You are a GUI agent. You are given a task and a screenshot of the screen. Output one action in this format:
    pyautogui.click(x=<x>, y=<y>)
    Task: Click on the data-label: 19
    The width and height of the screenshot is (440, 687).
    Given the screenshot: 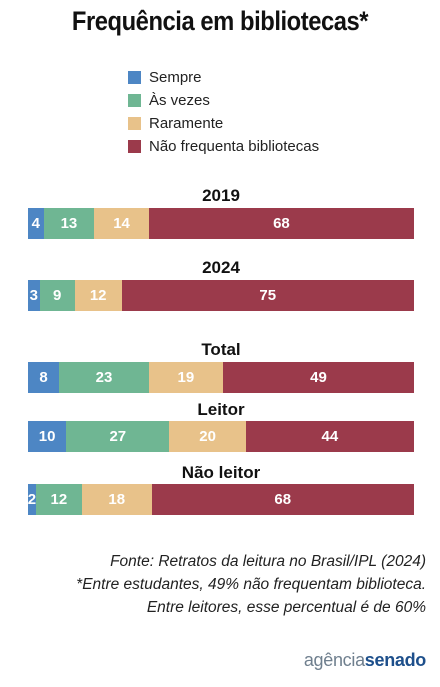 What is the action you would take?
    pyautogui.click(x=186, y=377)
    